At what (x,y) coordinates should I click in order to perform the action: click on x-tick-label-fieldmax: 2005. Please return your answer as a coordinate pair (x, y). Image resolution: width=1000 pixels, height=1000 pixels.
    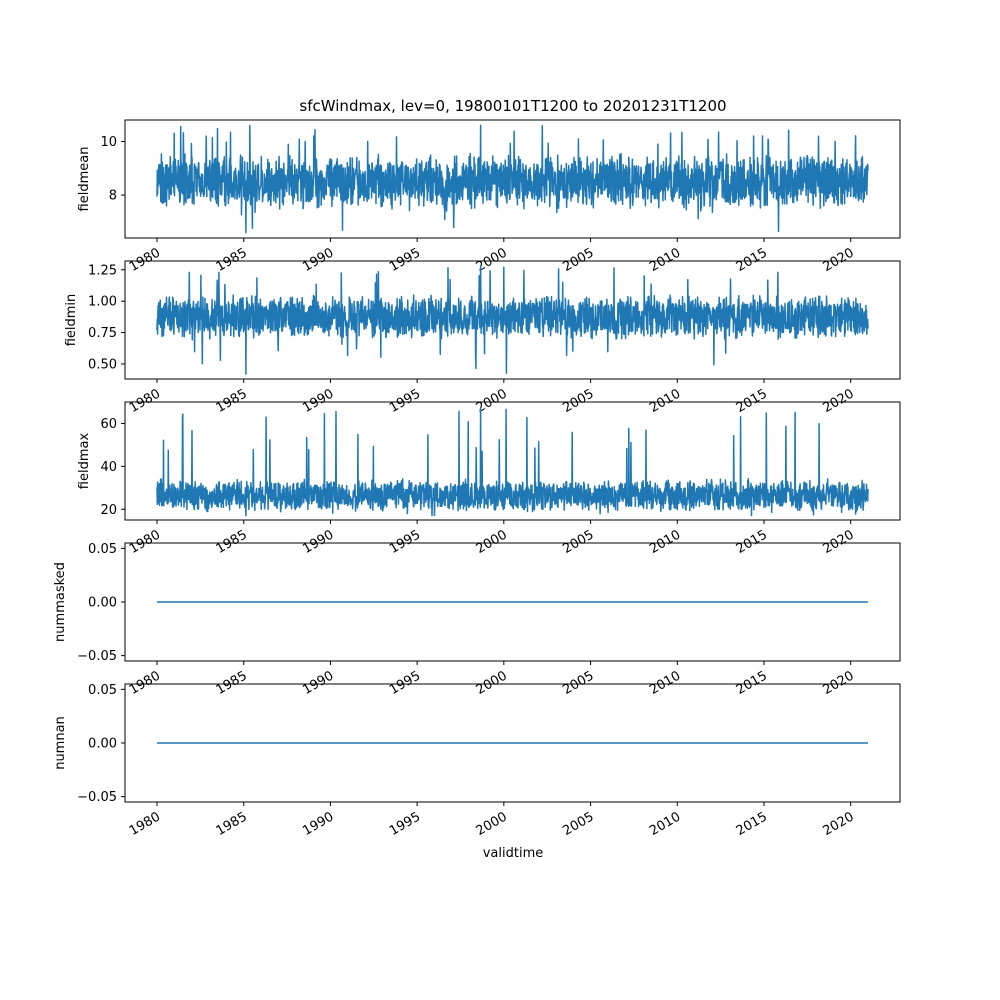
    Looking at the image, I should click on (578, 542).